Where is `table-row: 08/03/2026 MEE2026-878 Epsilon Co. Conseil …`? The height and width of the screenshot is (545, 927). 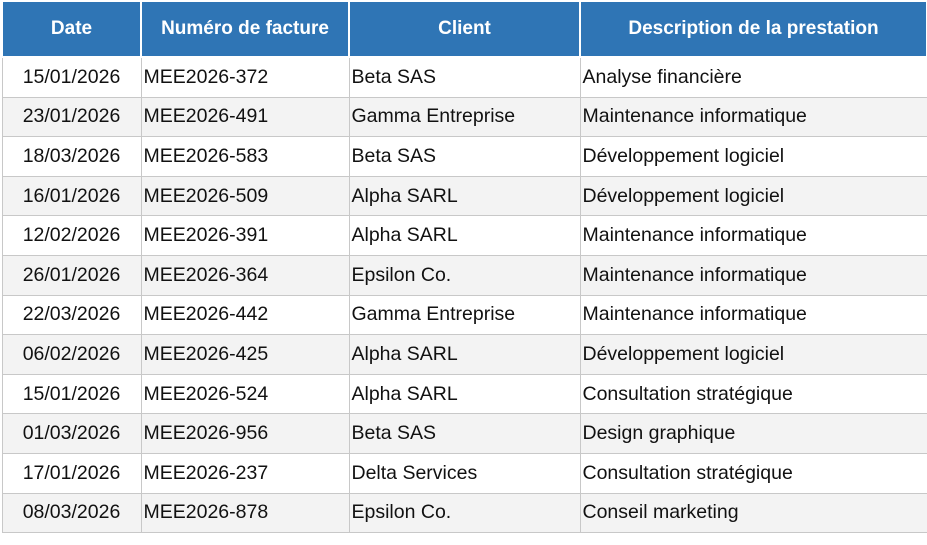
table-row: 08/03/2026 MEE2026-878 Epsilon Co. Conseil … is located at coordinates (464, 513).